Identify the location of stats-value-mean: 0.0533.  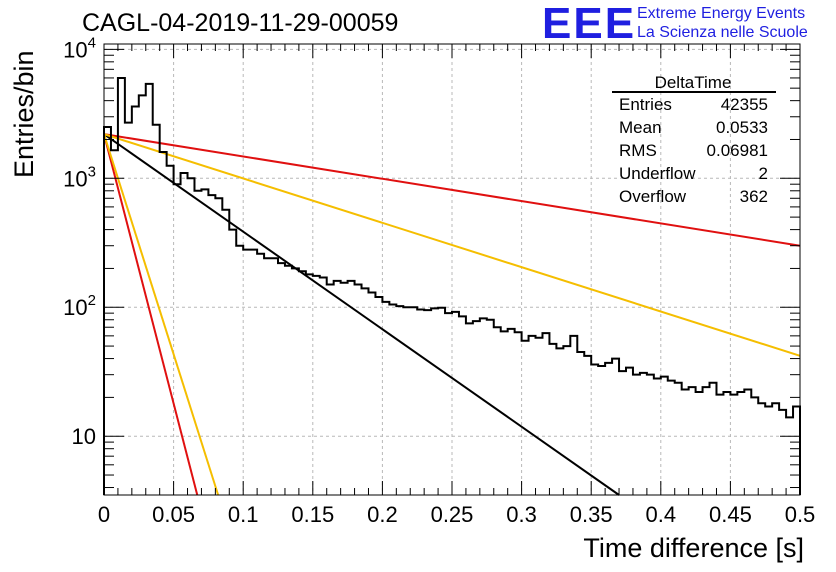
(742, 127).